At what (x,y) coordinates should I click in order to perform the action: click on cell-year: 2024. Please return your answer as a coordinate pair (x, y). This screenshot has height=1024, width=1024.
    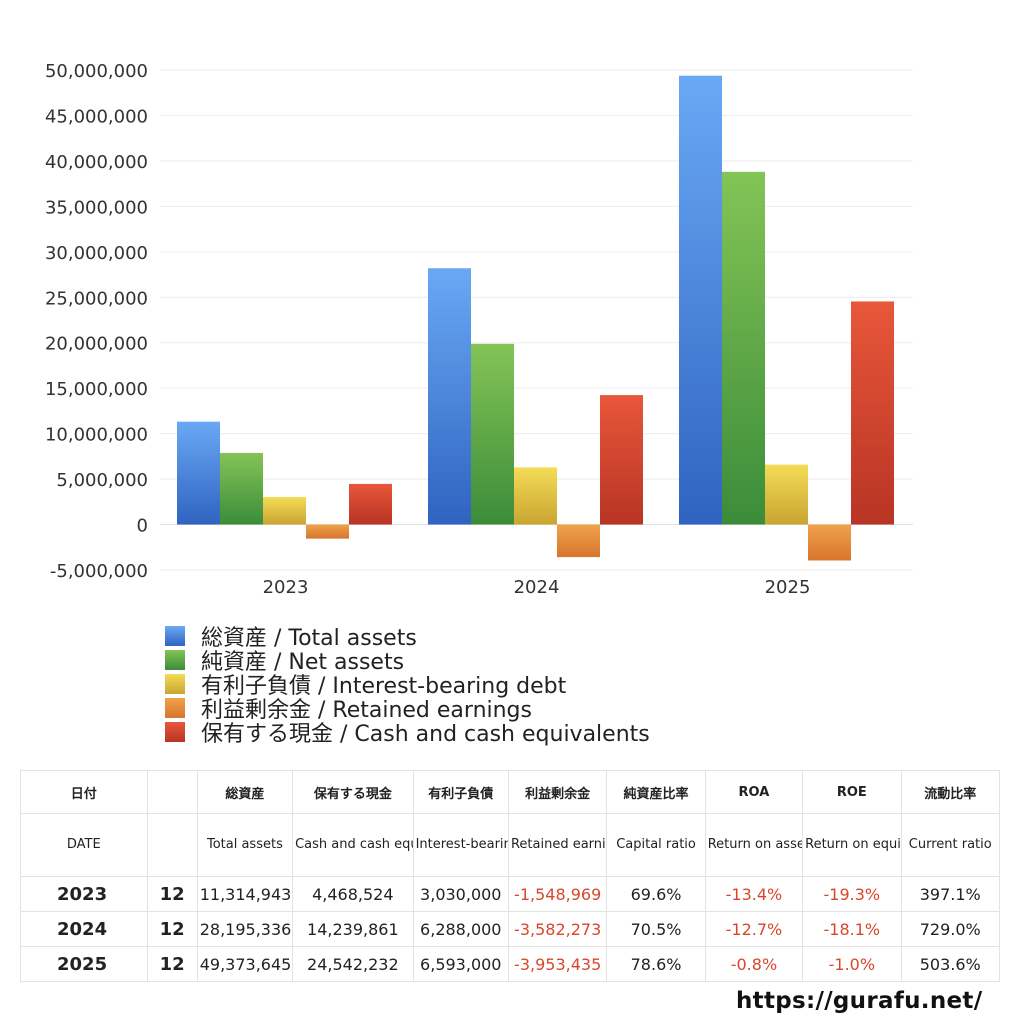
    Looking at the image, I should click on (84, 929).